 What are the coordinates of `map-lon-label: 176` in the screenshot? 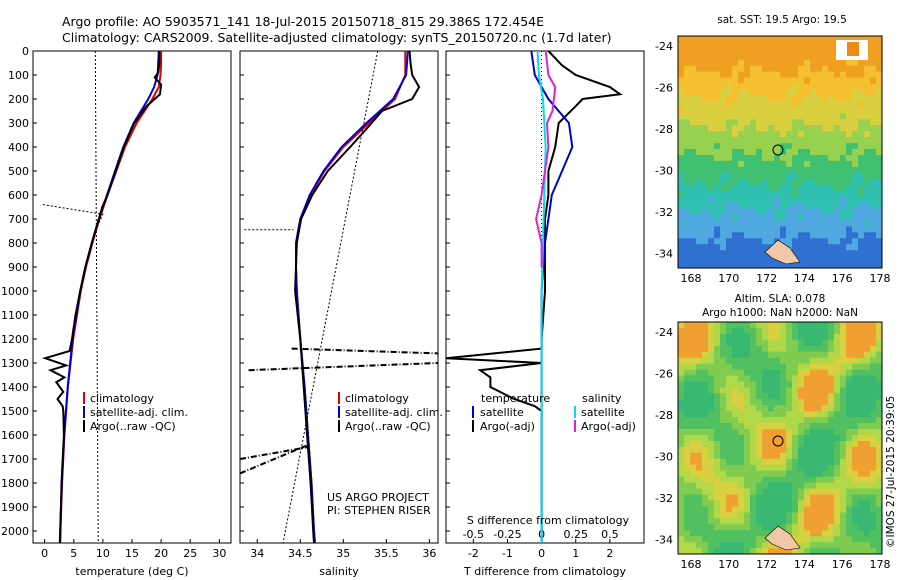 It's located at (842, 564).